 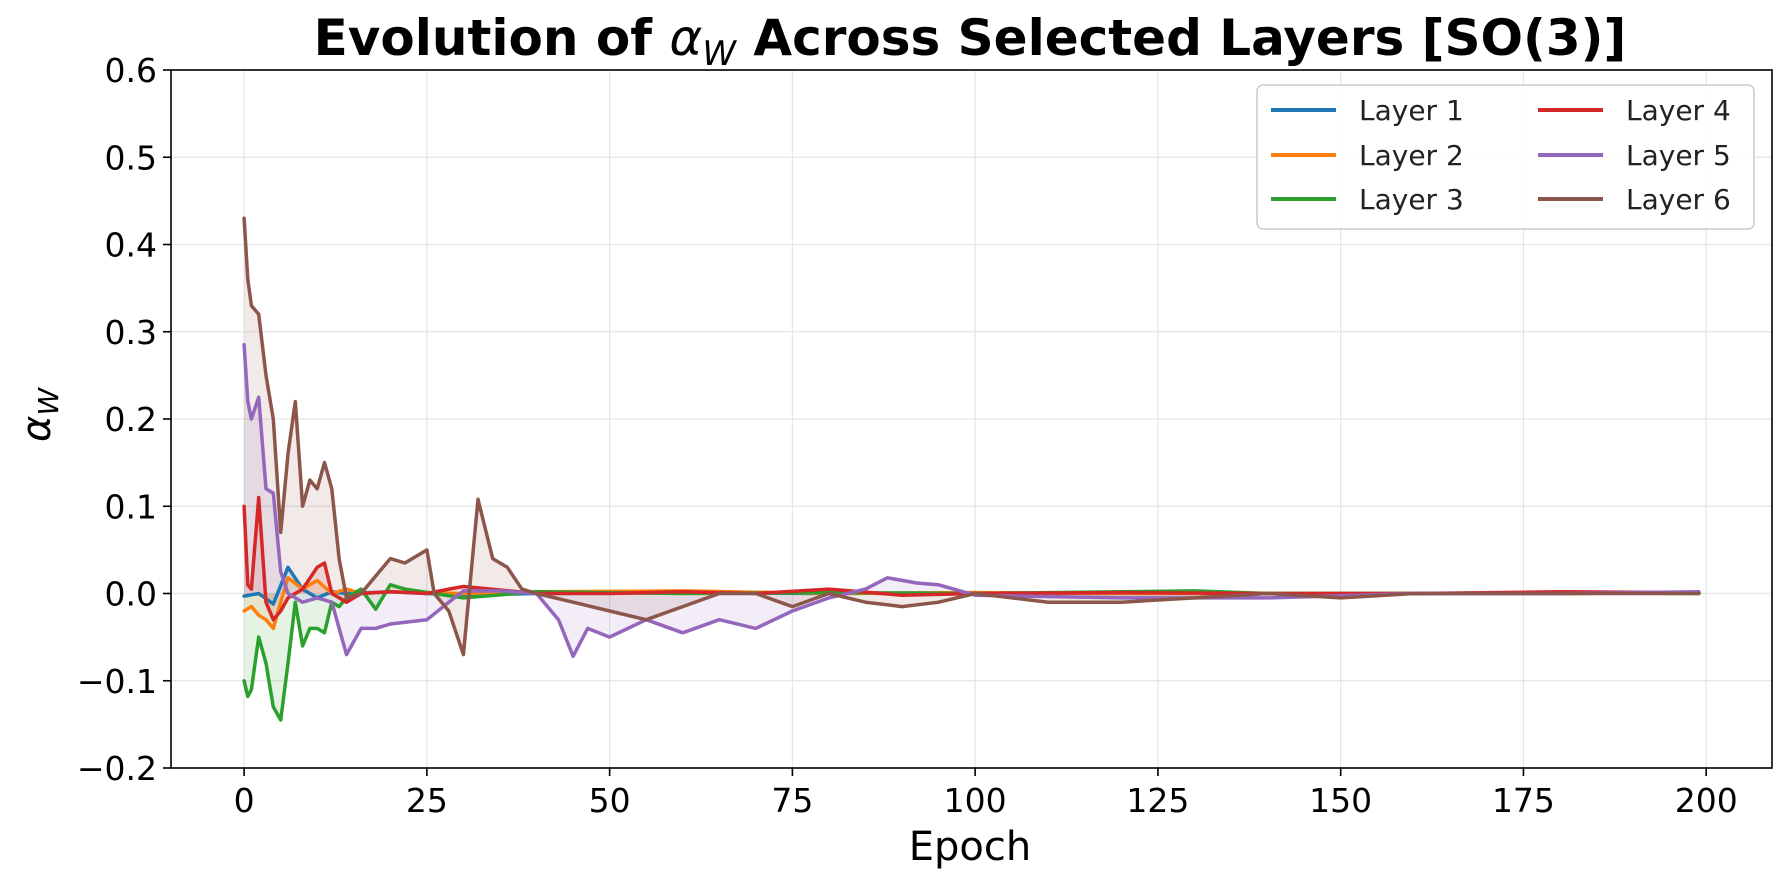 What do you see at coordinates (131, 506) in the screenshot?
I see `y-tick-label: 0.1` at bounding box center [131, 506].